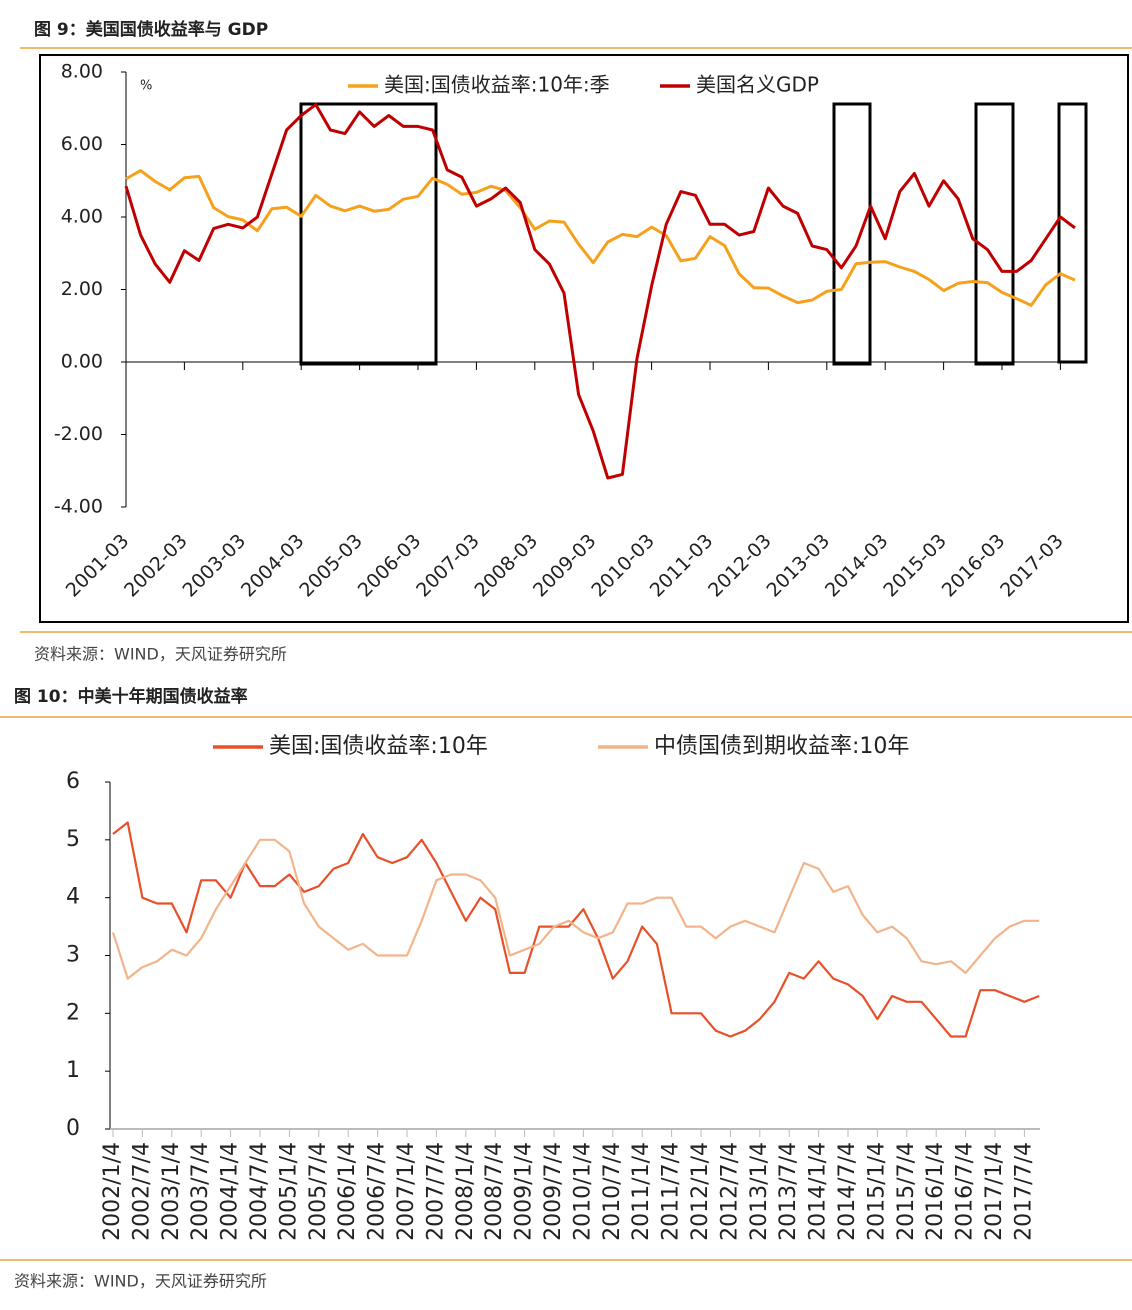 This screenshot has height=1310, width=1132. Describe the element at coordinates (759, 1191) in the screenshot. I see `x-tick-label: 2013/1/4` at that location.